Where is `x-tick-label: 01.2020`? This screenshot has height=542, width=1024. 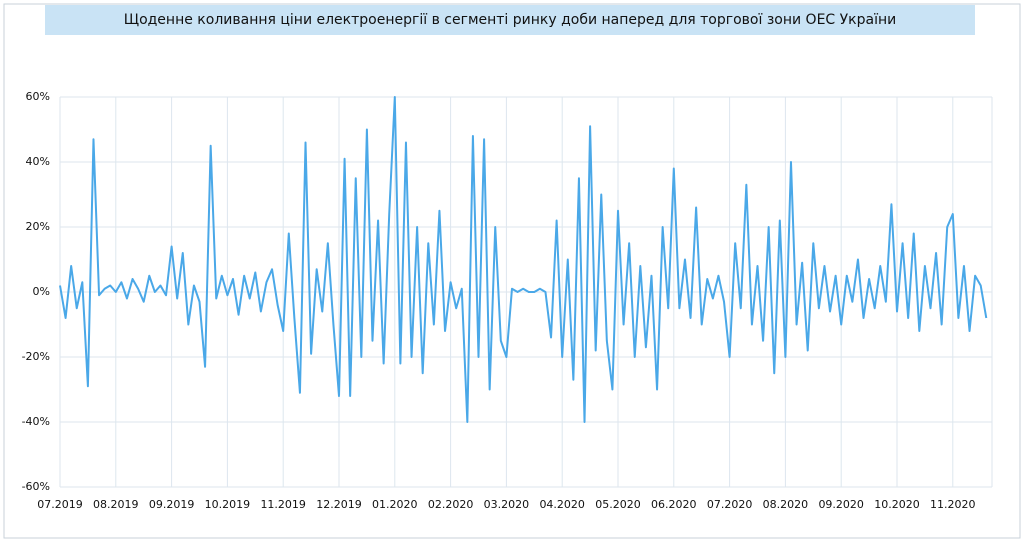 x-tick-label: 01.2020 is located at coordinates (395, 504).